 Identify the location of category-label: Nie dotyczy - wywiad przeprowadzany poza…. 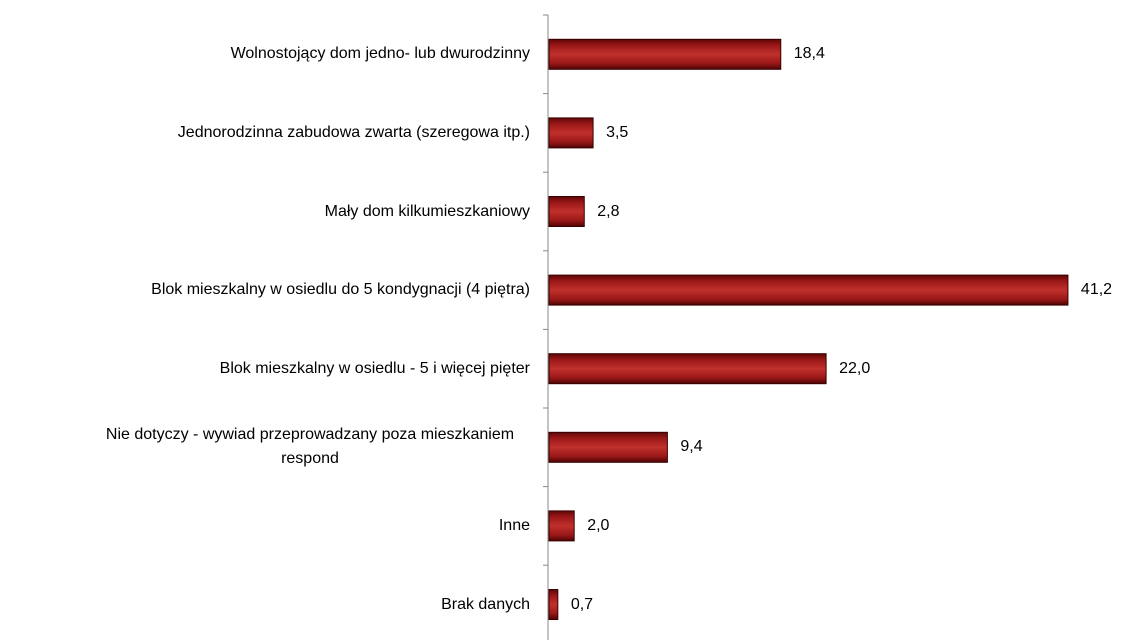
(265, 447).